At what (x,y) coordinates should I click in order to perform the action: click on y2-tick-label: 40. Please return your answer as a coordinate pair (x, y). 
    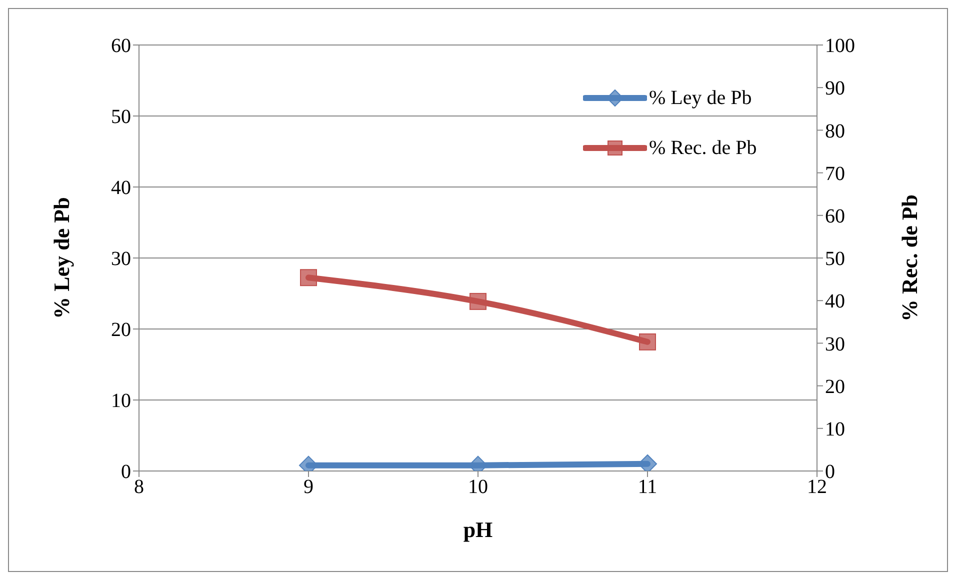
    Looking at the image, I should click on (835, 301).